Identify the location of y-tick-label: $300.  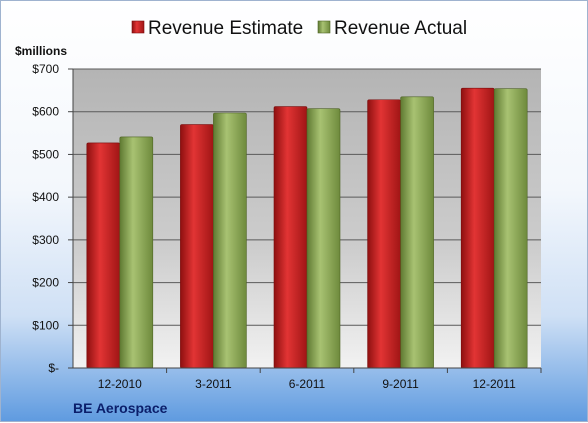
(45, 240).